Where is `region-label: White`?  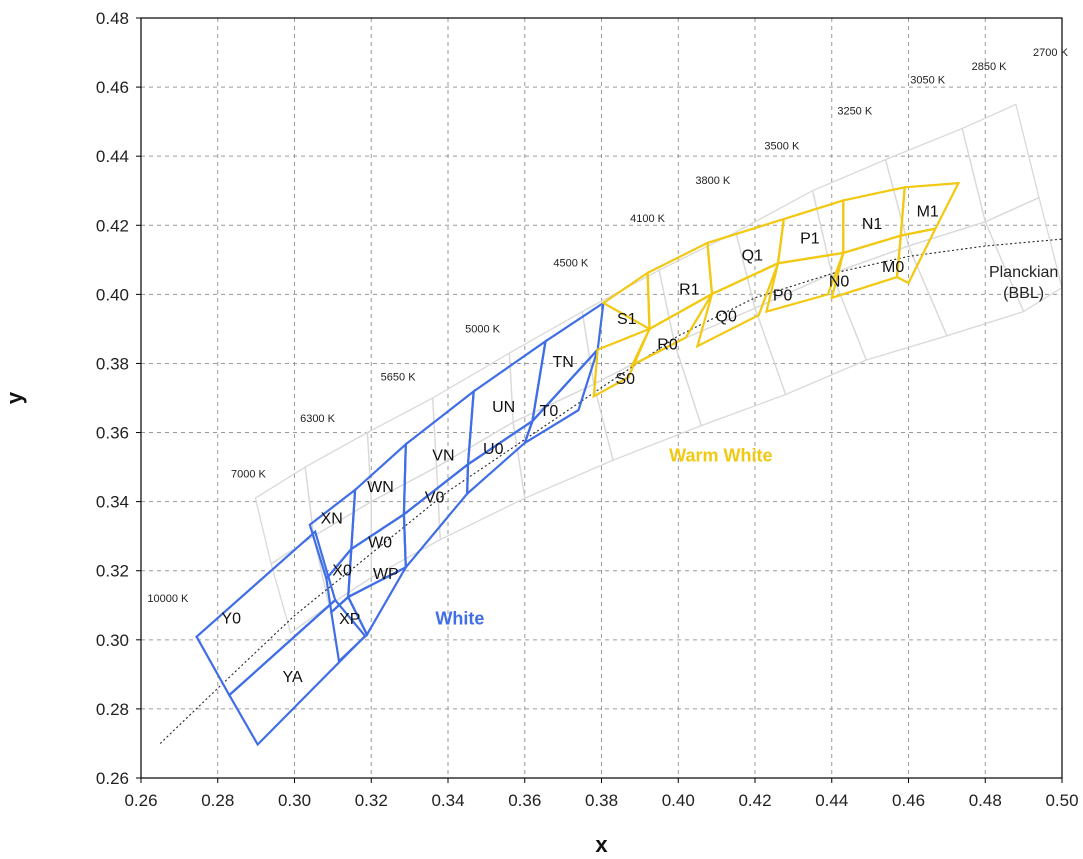
region-label: White is located at coordinates (459, 619).